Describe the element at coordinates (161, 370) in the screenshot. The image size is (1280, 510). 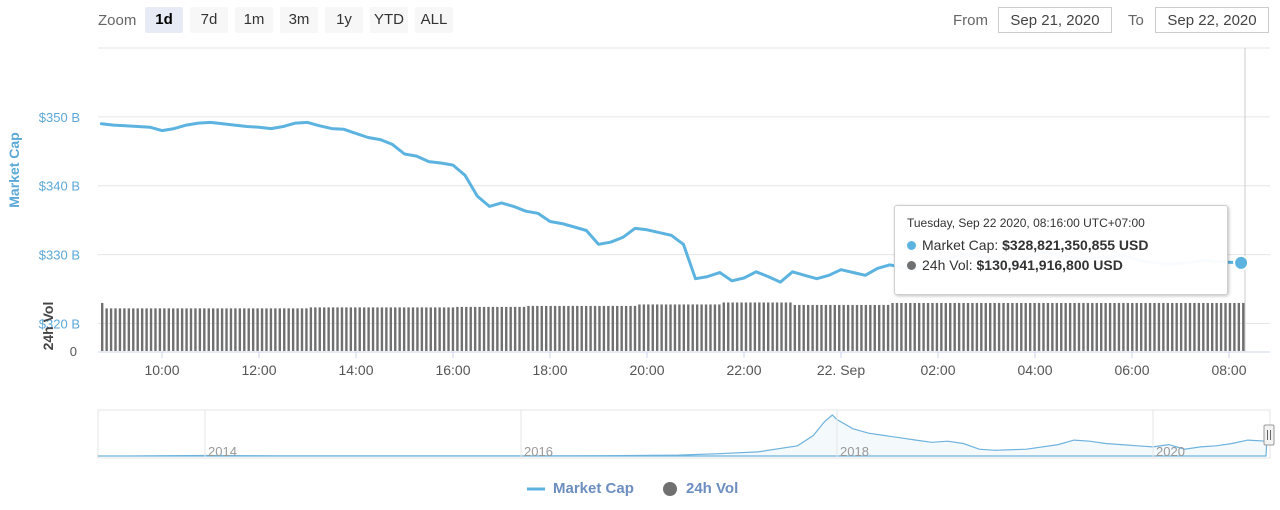
I see `x-tick-label: 10:00` at that location.